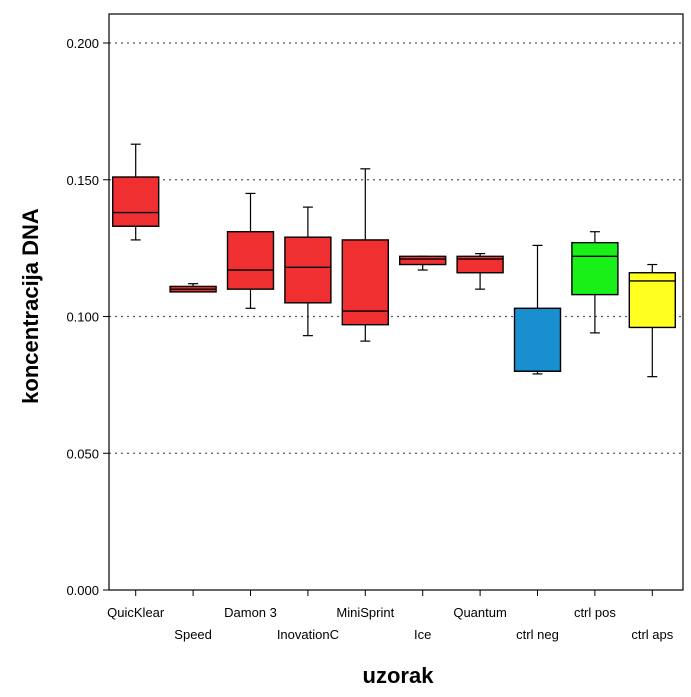 The width and height of the screenshot is (691, 697). I want to click on box-ice, so click(423, 263).